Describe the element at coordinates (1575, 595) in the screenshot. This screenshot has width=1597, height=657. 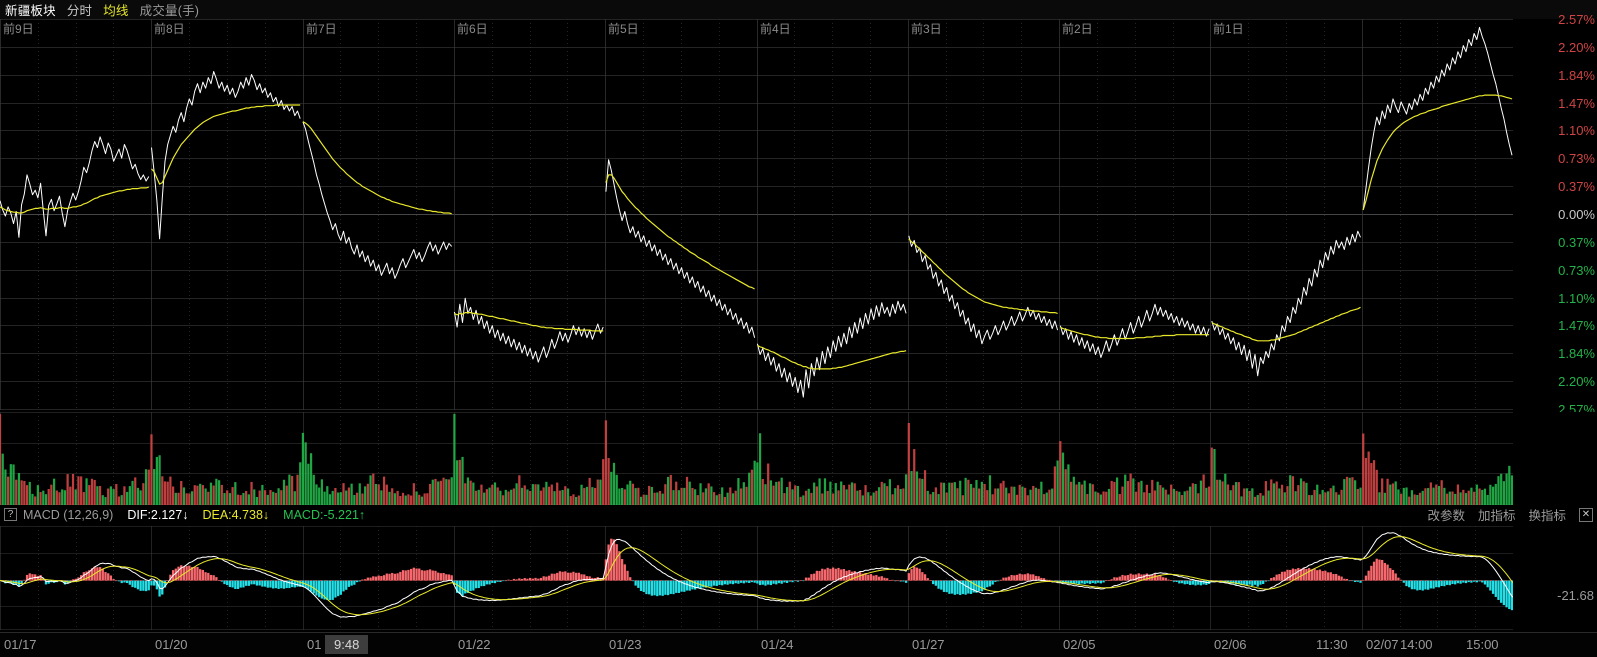
I see `macd-axis-value: -21.68` at that location.